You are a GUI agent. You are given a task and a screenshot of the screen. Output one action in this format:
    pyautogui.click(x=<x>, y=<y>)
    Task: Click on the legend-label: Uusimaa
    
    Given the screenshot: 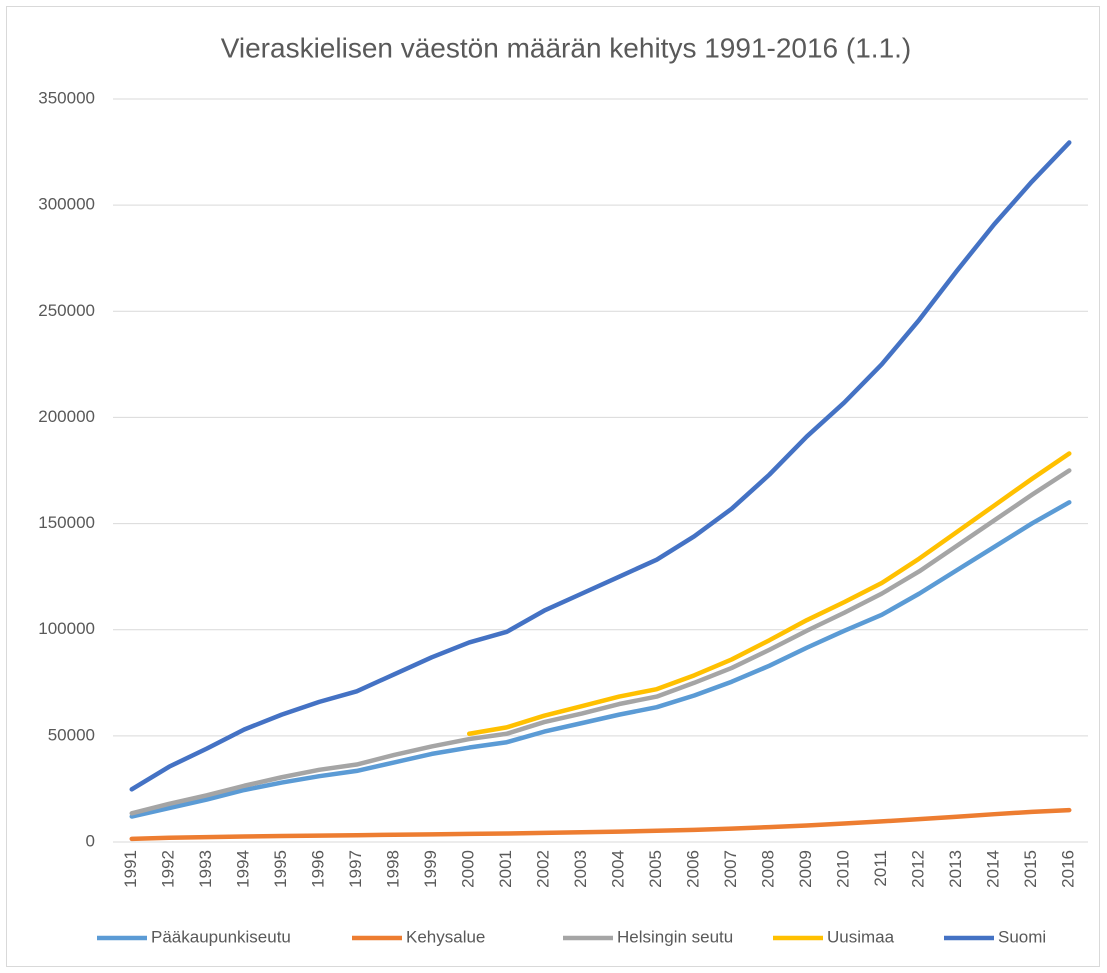 What is the action you would take?
    pyautogui.click(x=861, y=936)
    